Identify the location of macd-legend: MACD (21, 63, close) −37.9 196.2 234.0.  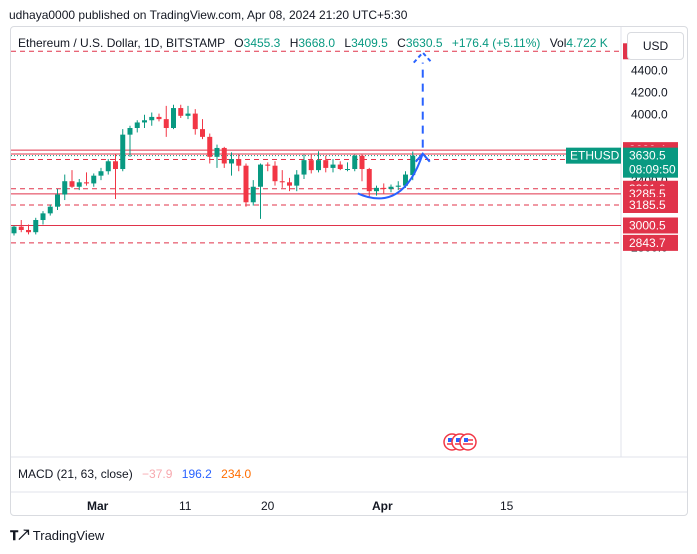
(134, 474).